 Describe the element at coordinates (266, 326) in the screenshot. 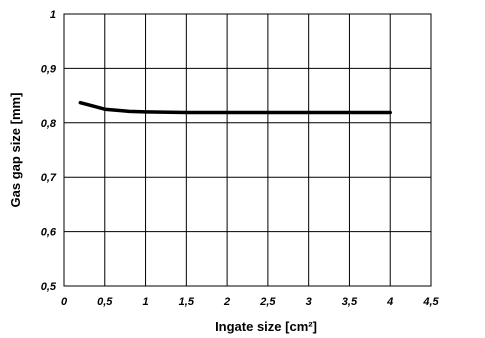

I see `x-axis-title: Ingate size [cm²]` at that location.